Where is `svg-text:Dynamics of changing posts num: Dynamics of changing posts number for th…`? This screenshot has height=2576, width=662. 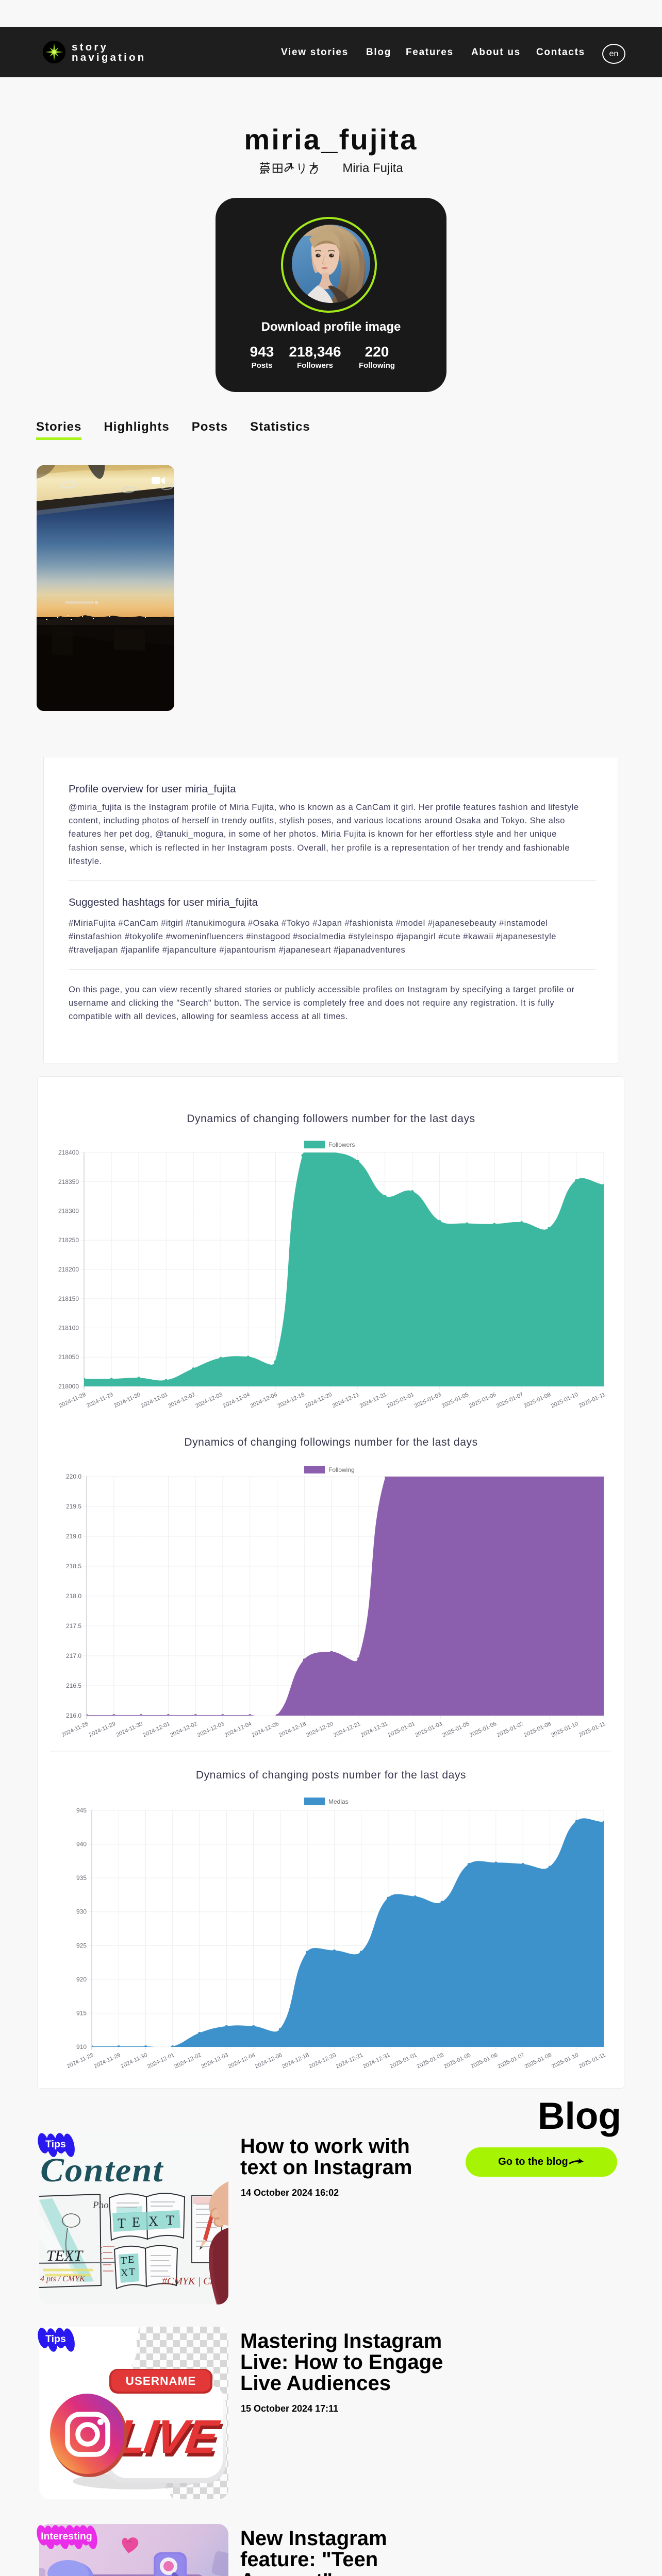
svg-text:Dynamics of changing posts num: Dynamics of changing posts number for th… is located at coordinates (331, 1775).